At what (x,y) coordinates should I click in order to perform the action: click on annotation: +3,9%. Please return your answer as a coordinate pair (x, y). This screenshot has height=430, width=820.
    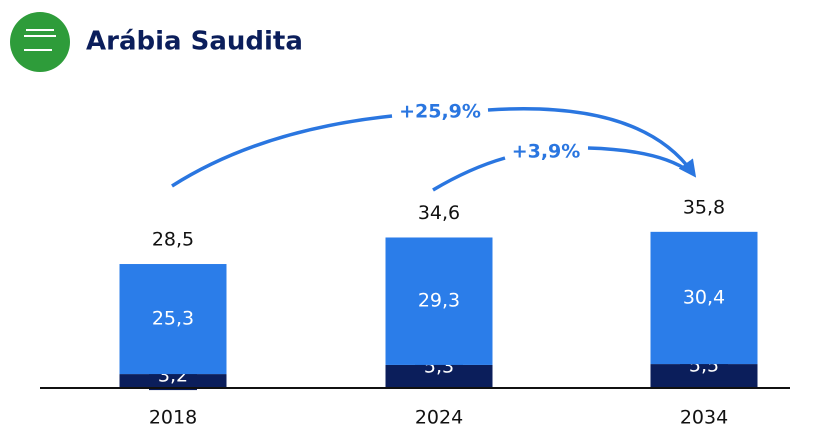
    Looking at the image, I should click on (546, 152).